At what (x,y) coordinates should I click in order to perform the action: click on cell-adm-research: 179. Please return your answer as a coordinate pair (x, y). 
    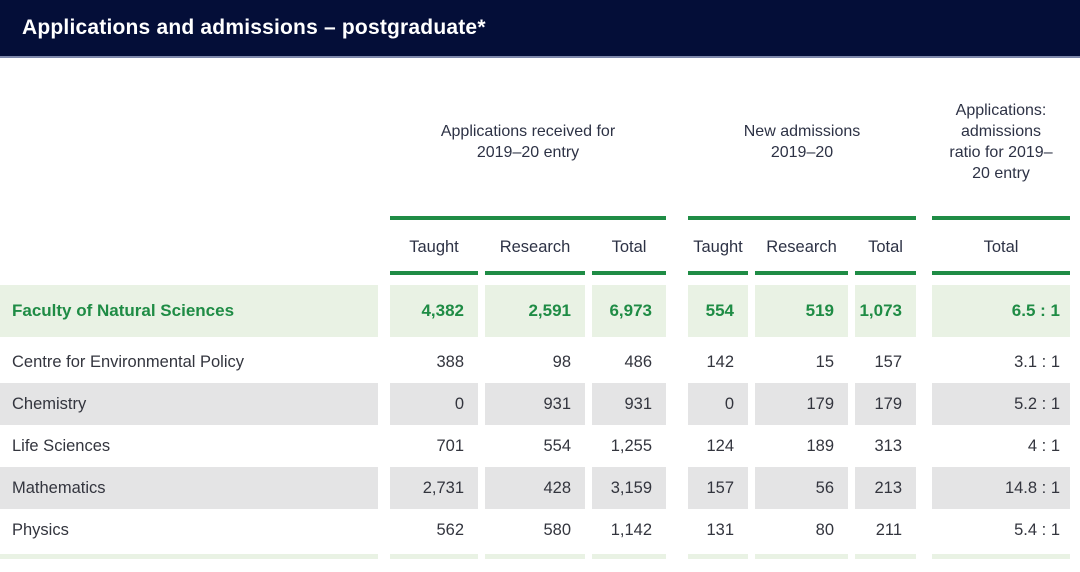
    Looking at the image, I should click on (801, 404).